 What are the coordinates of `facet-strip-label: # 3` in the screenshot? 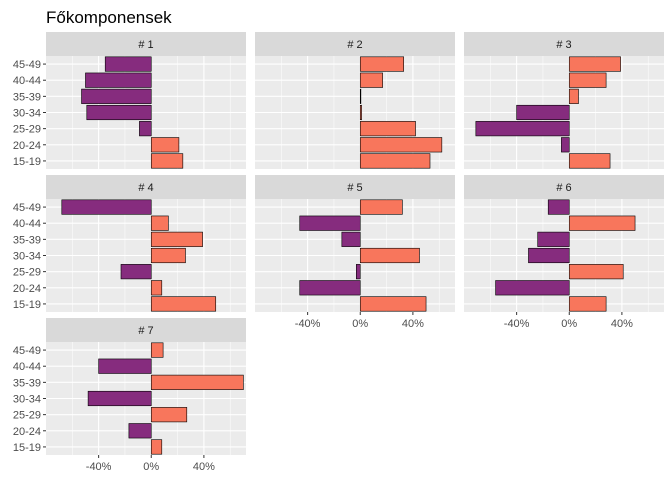 It's located at (563, 45).